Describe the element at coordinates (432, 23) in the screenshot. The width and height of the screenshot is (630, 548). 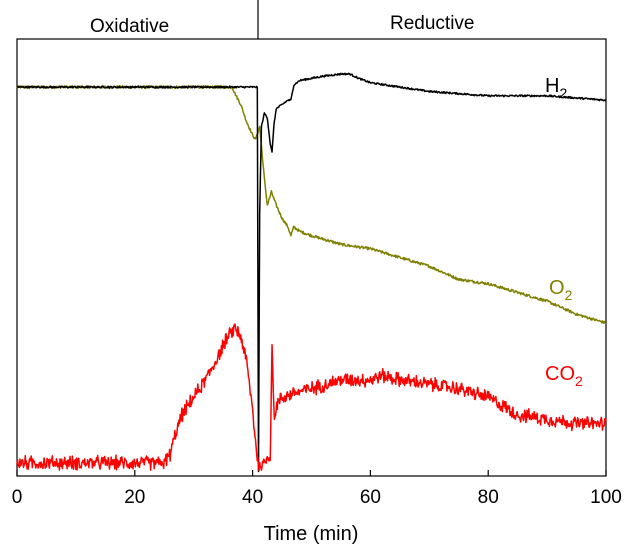
I see `region-label-reductive: Reductive` at that location.